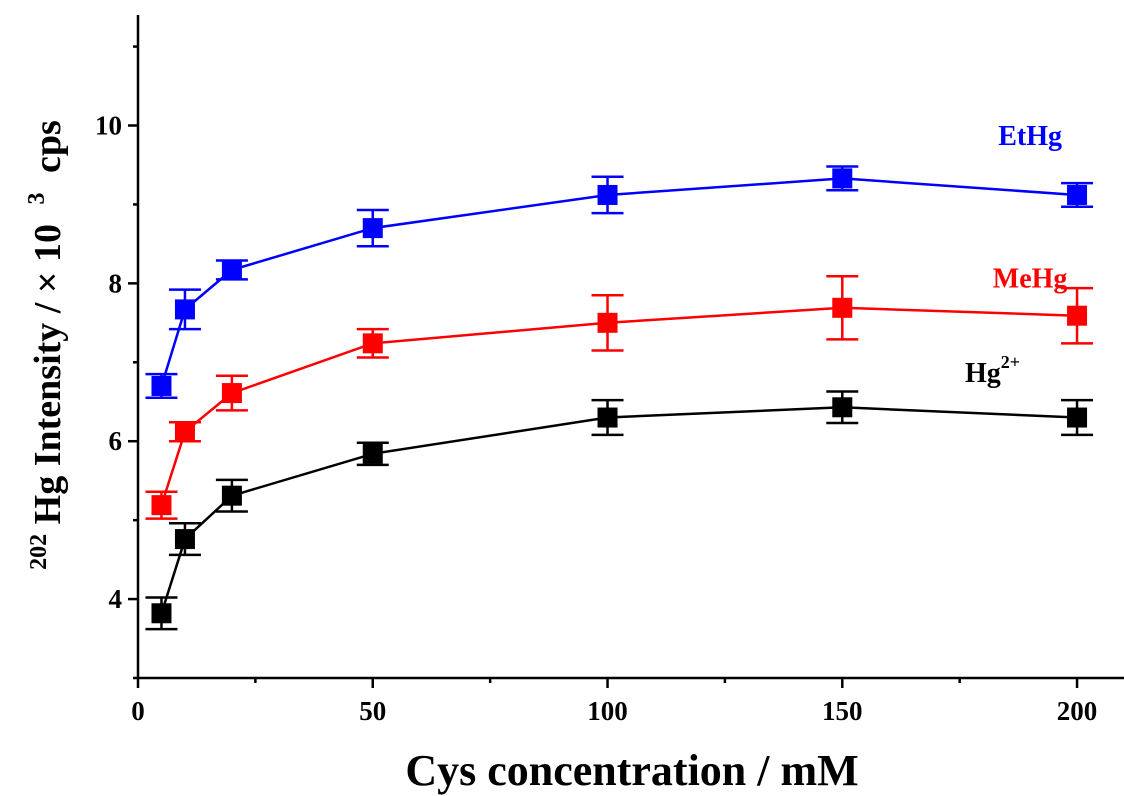 This screenshot has width=1124, height=796. I want to click on series-label: MeHg, so click(1030, 278).